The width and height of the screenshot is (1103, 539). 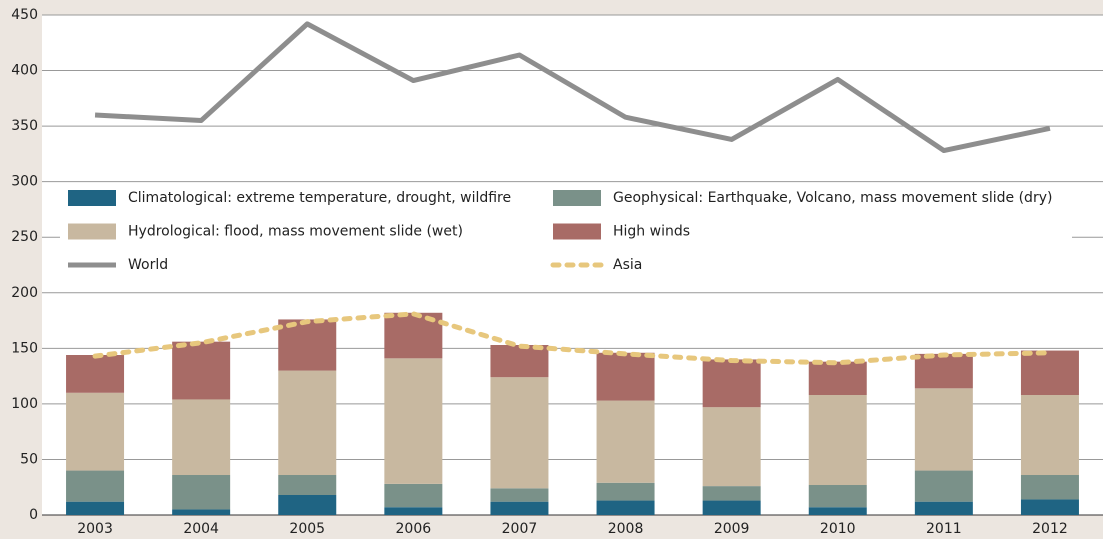 What do you see at coordinates (414, 529) in the screenshot?
I see `x-tick-label: 2006` at bounding box center [414, 529].